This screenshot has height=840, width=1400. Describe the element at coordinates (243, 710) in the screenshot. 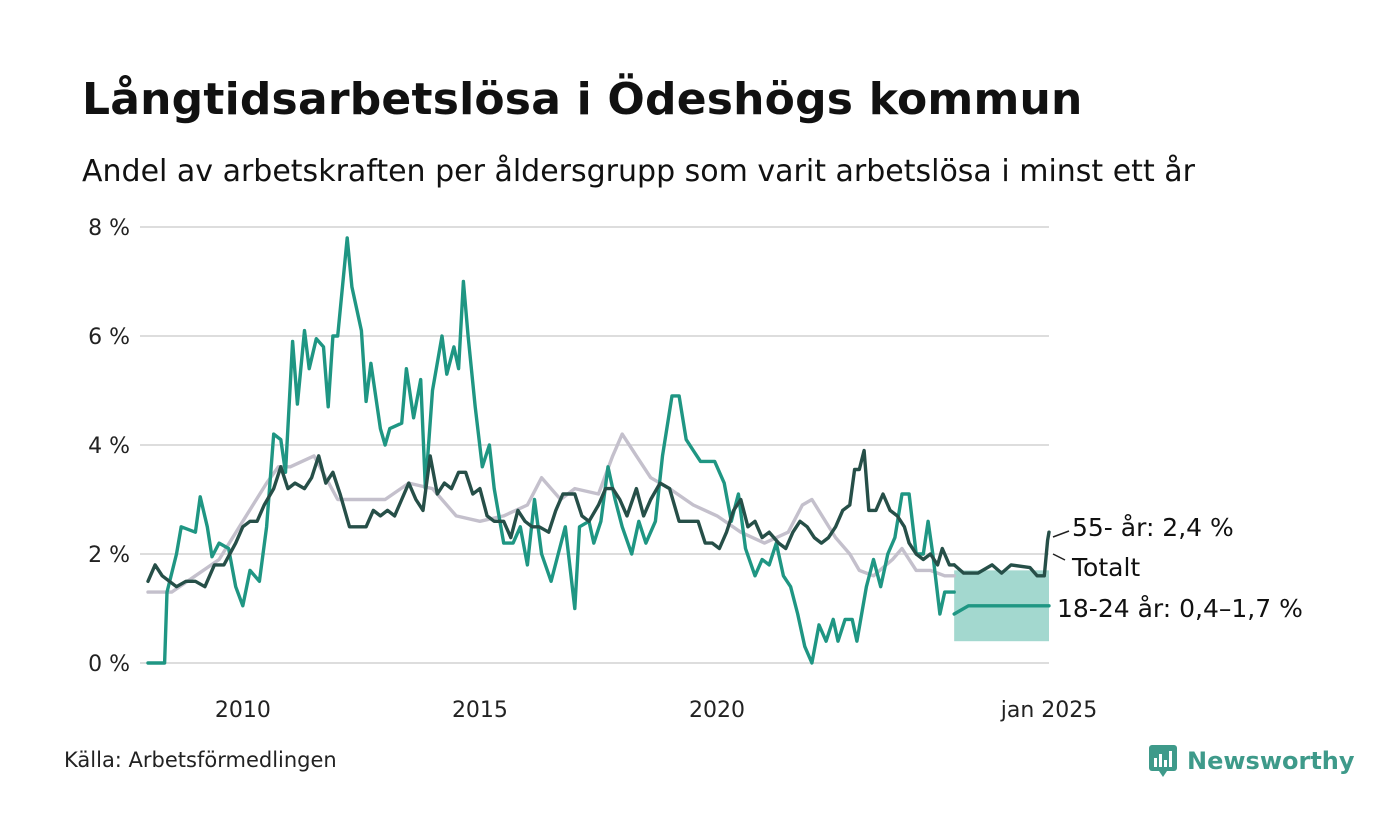

I see `x-tick-label: 2010` at that location.